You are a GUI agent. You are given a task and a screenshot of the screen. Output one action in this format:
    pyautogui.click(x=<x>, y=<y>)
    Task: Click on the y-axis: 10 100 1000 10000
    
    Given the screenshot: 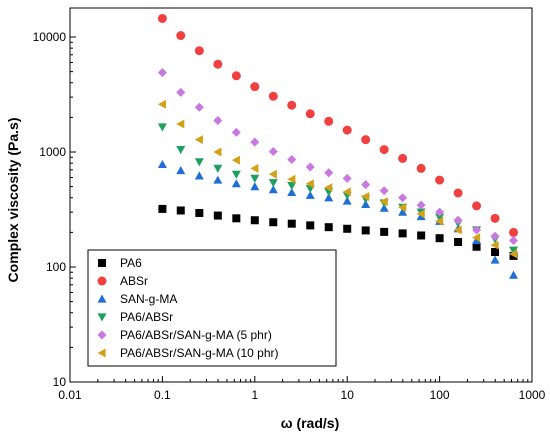 What is the action you would take?
    pyautogui.click(x=54, y=209)
    